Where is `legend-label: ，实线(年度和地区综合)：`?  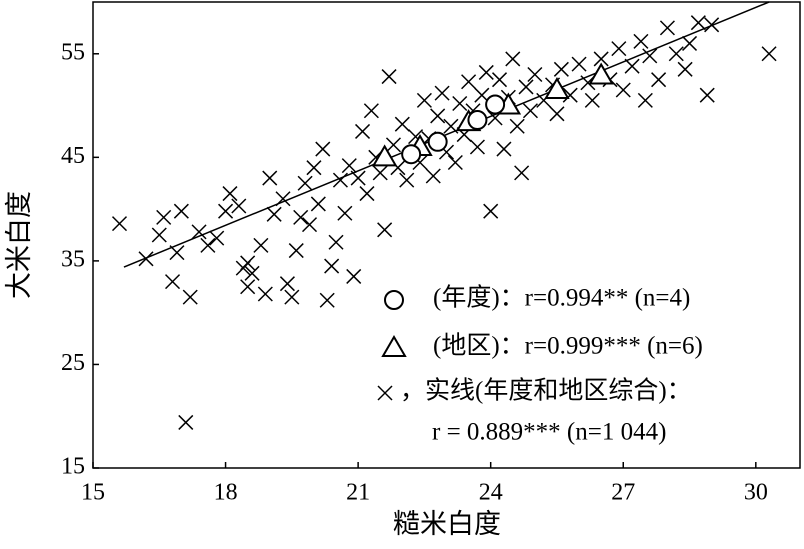
legend-label: ，实线(年度和地区综合)： is located at coordinates (546, 391).